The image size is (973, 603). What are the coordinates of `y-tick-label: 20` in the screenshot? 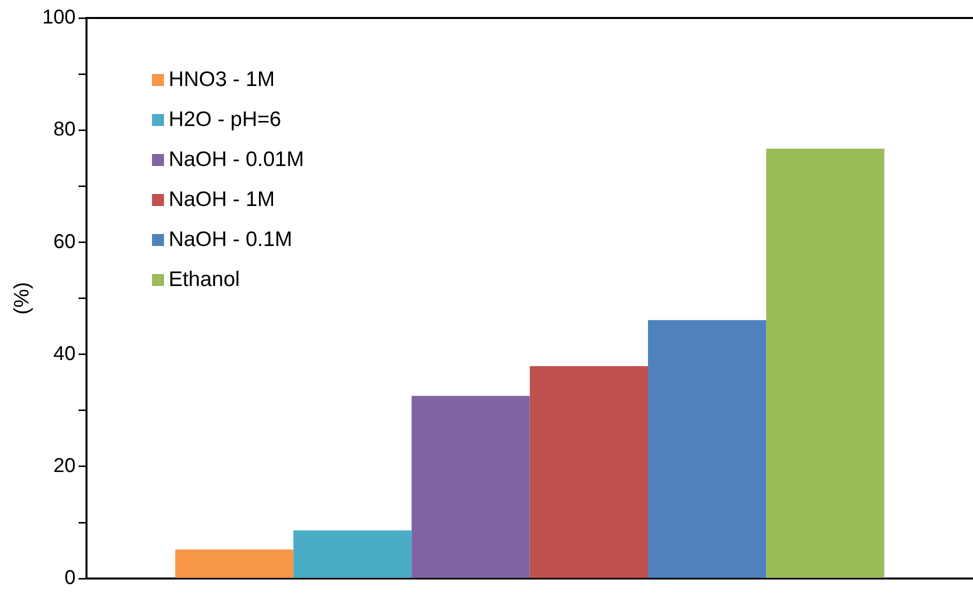 It's located at (64, 465).